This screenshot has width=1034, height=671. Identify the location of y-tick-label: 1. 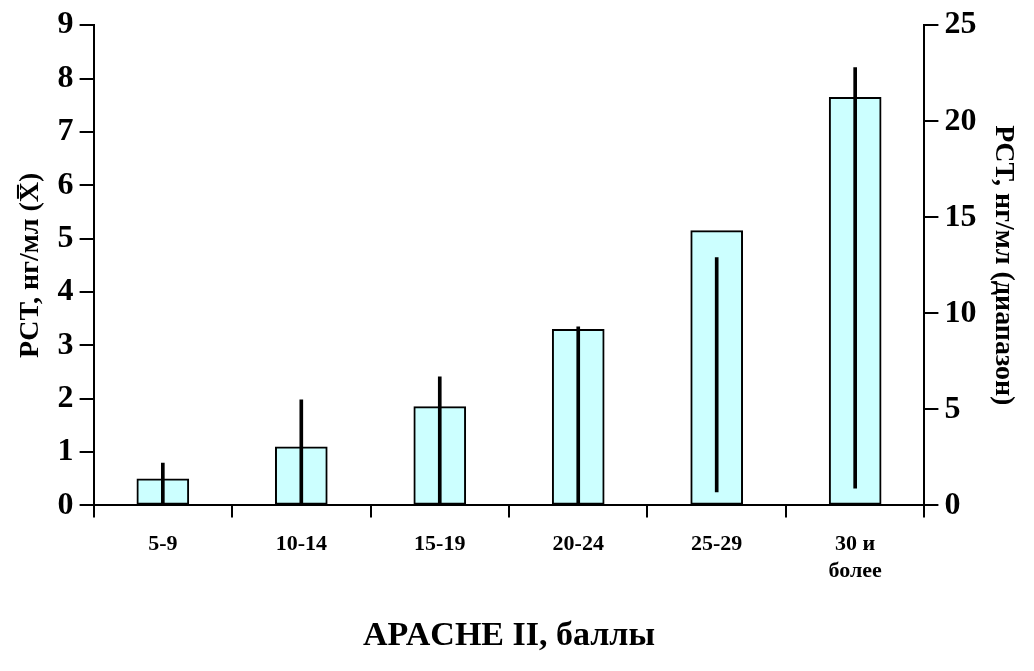
(65, 449).